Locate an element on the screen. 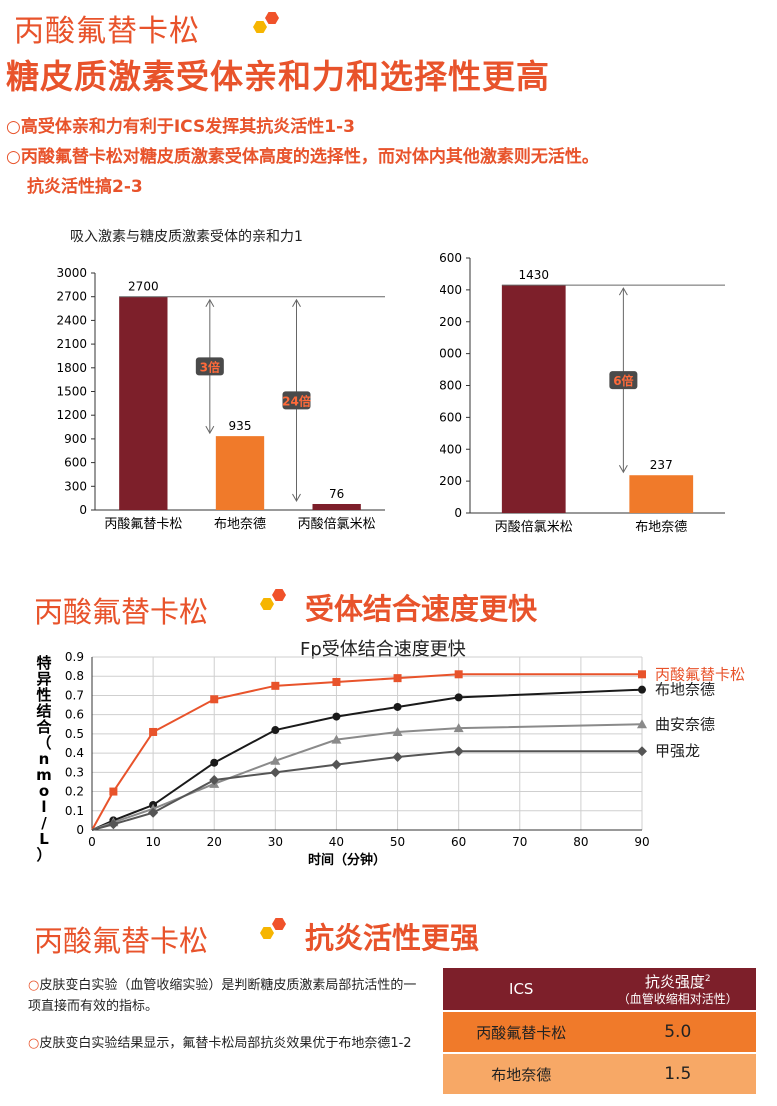  y-tick-label: 400 is located at coordinates (451, 449).